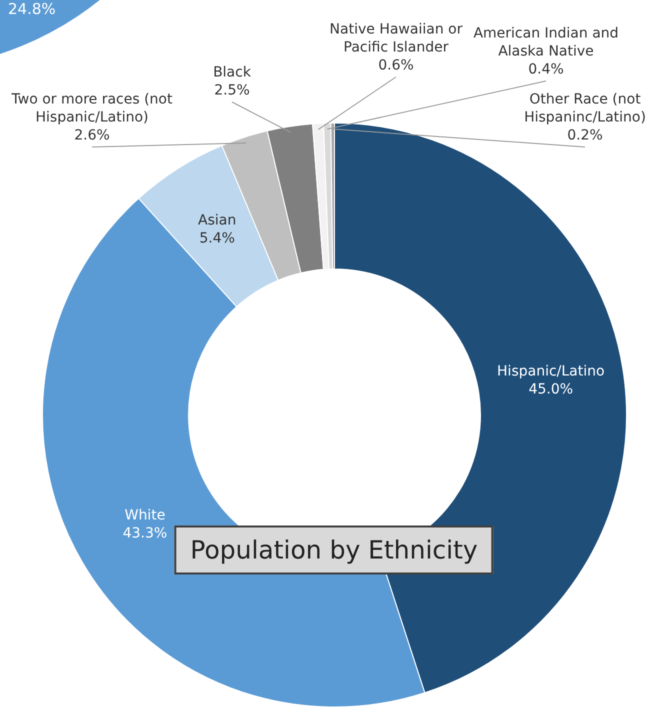  I want to click on data-label: 2.6%, so click(92, 136).